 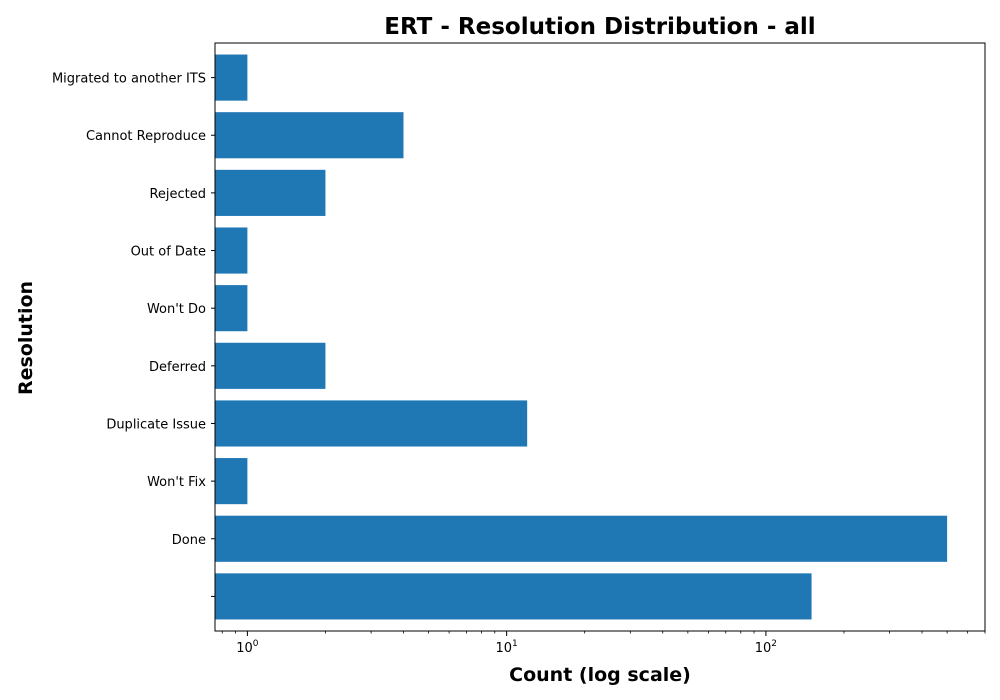 What do you see at coordinates (156, 424) in the screenshot?
I see `y-tick-label-3: Duplicate Issue` at bounding box center [156, 424].